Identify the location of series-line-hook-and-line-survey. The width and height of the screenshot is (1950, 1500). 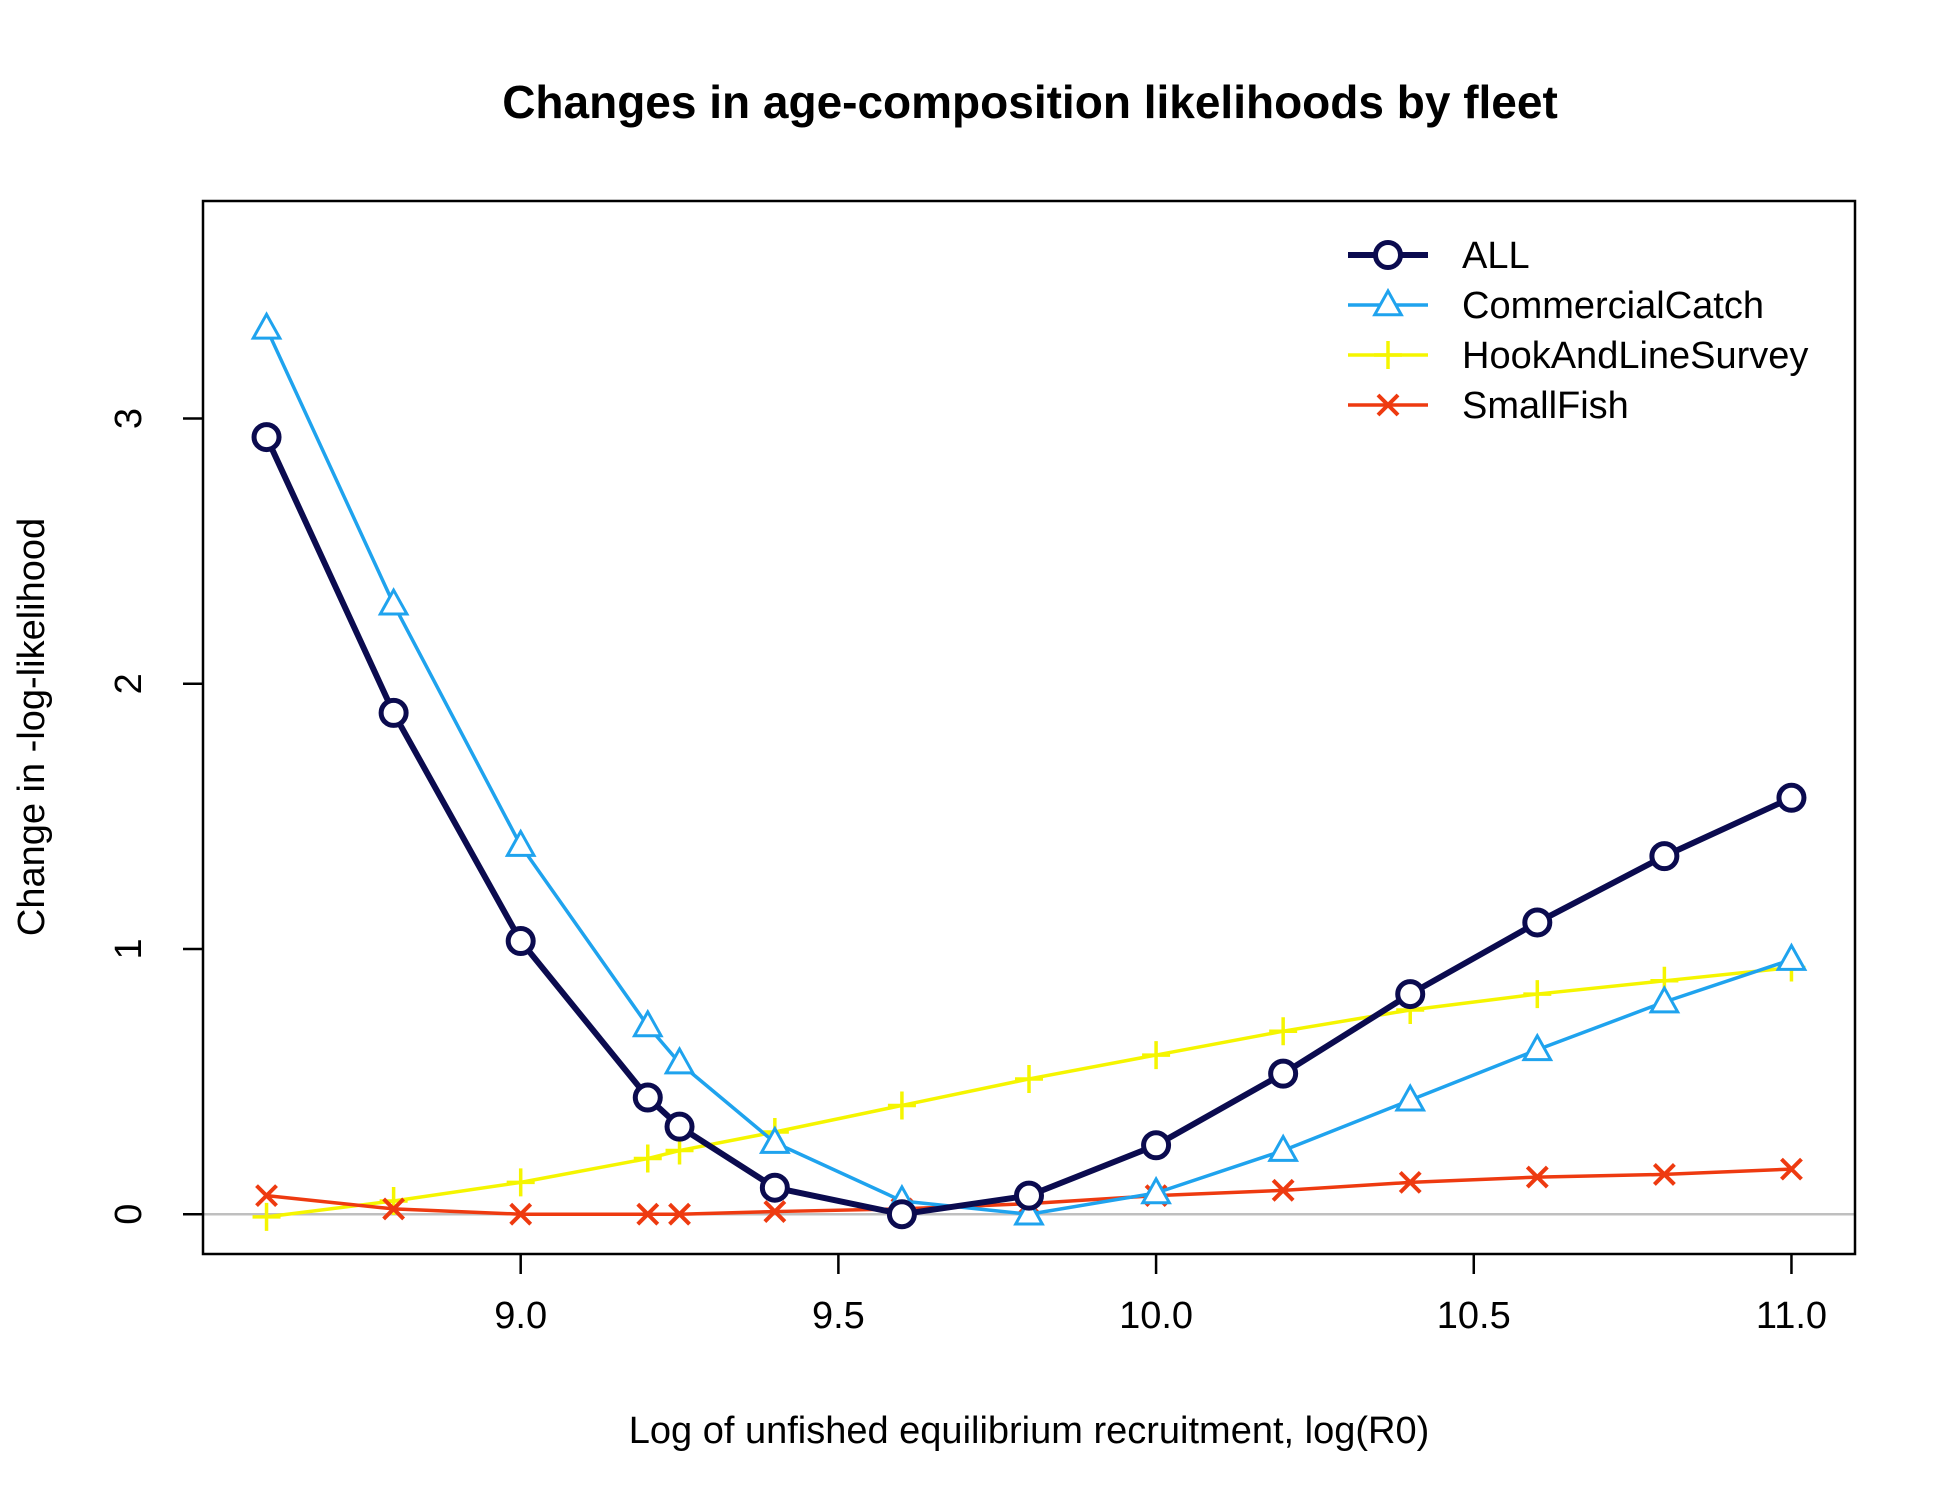
(1029, 1092).